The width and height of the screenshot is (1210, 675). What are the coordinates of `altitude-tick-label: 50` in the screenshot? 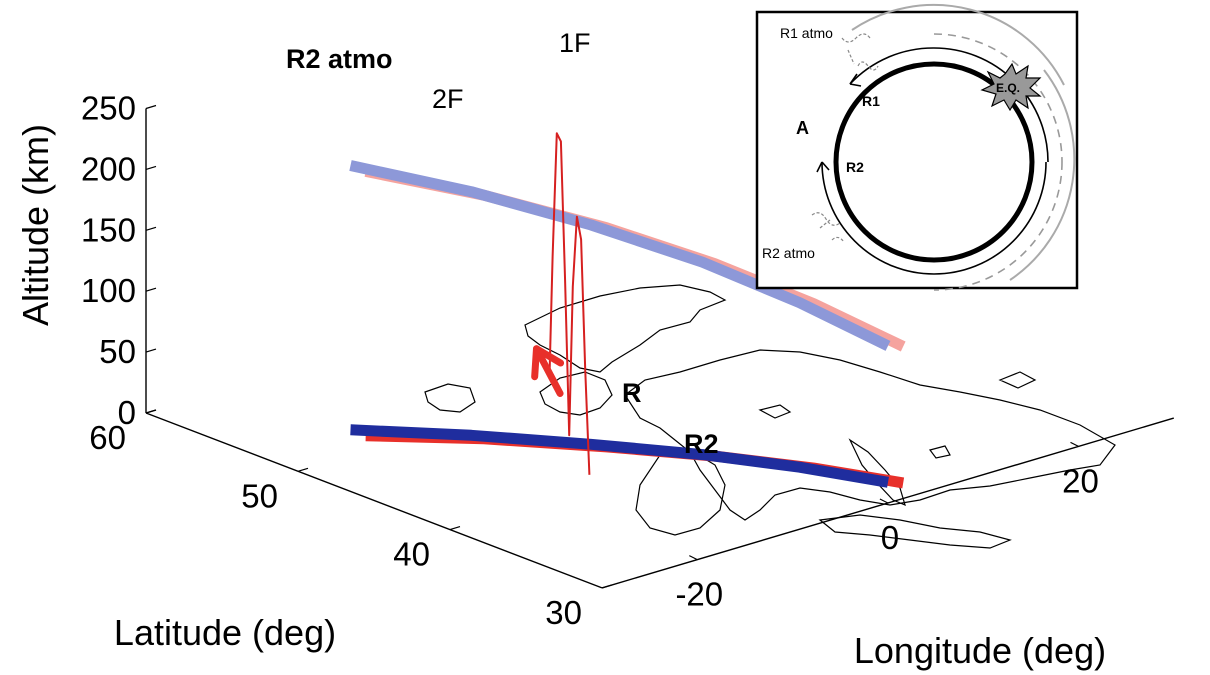 It's located at (117, 351).